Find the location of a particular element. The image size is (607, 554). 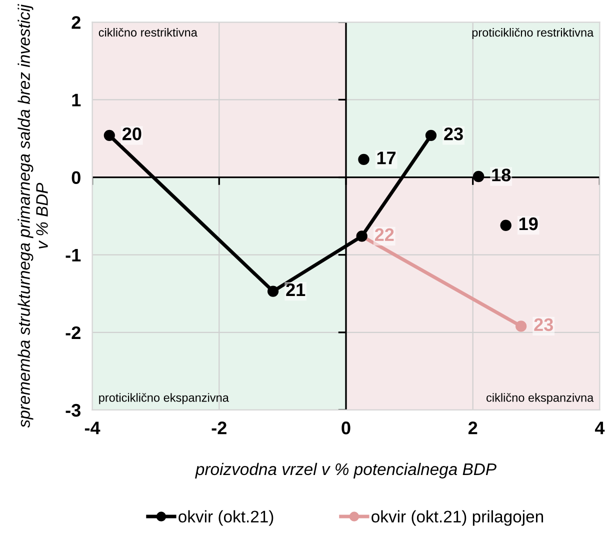

y-tick-label: -3 is located at coordinates (73, 410).